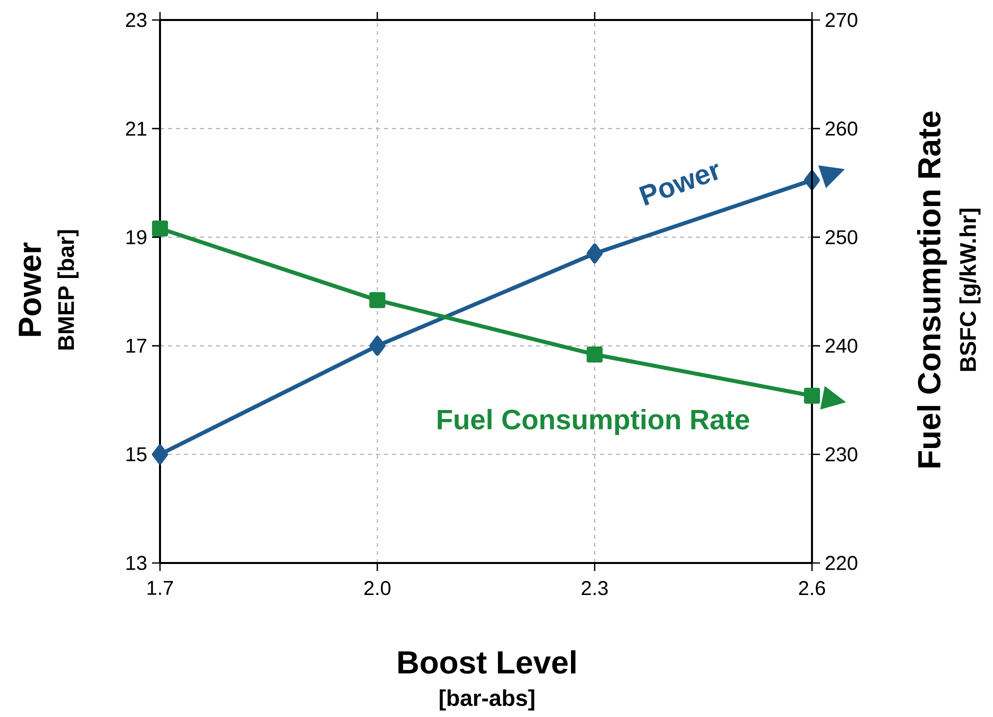  Describe the element at coordinates (842, 454) in the screenshot. I see `y2-tick-label: 230` at that location.